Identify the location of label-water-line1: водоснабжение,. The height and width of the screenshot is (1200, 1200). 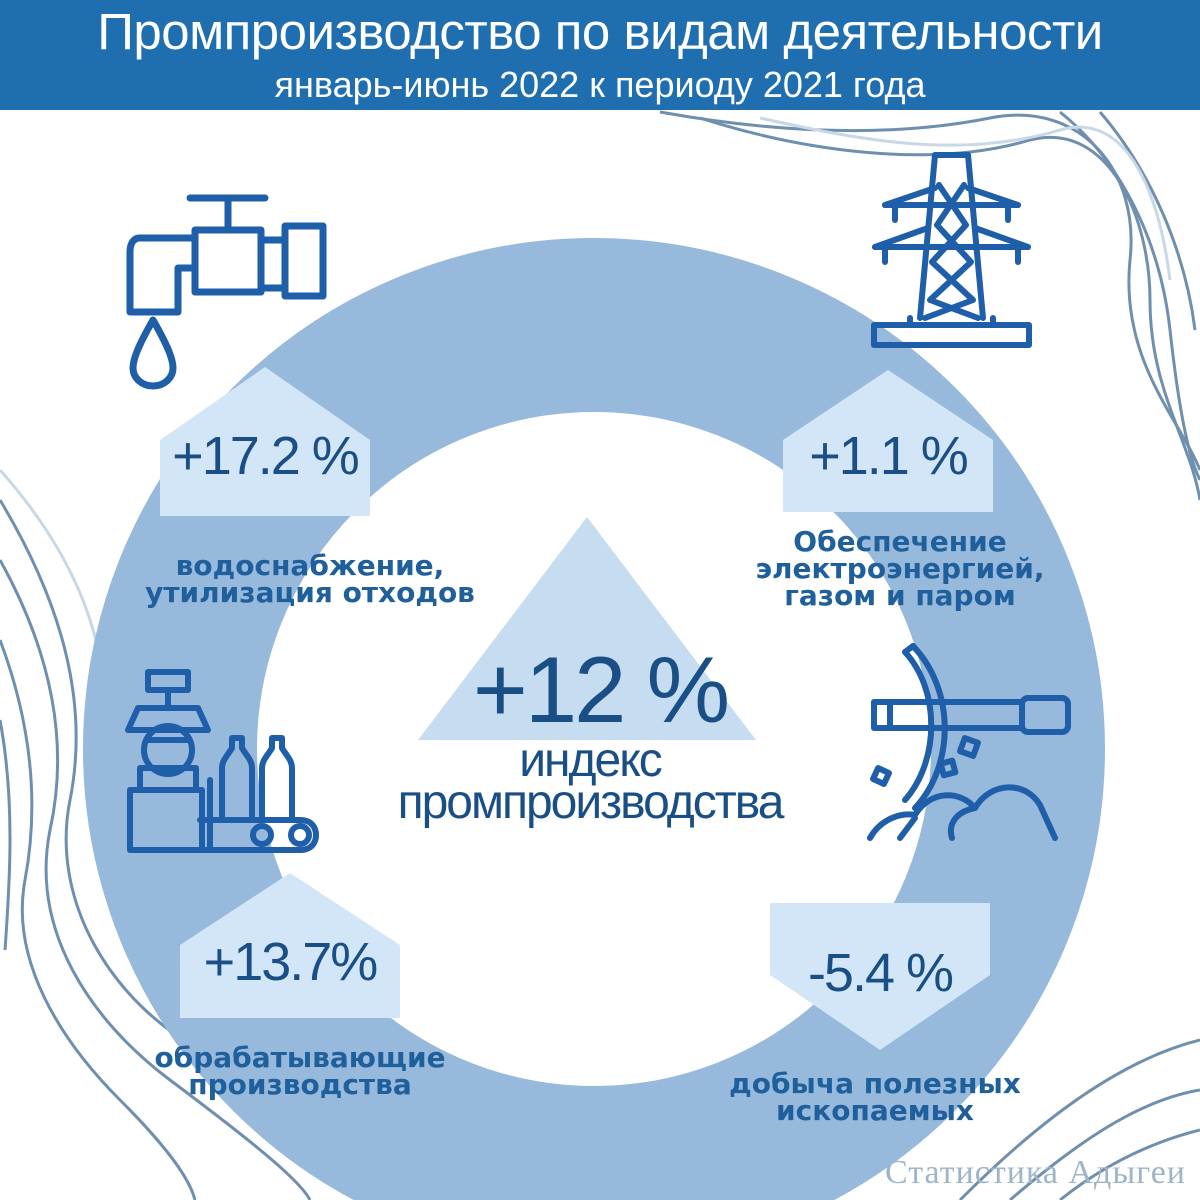
(310, 565).